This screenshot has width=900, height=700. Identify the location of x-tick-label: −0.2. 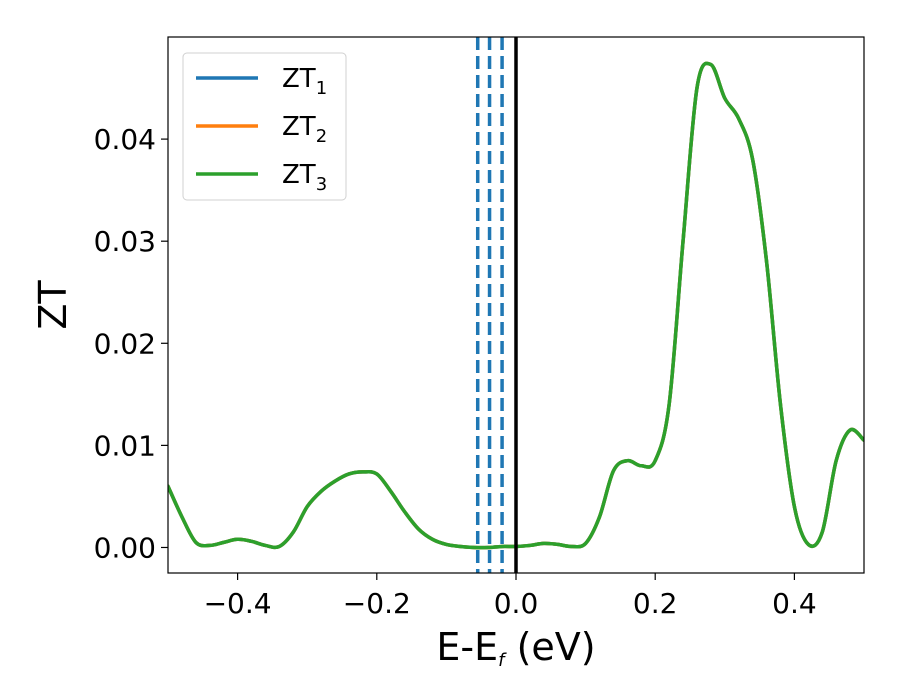
(377, 603).